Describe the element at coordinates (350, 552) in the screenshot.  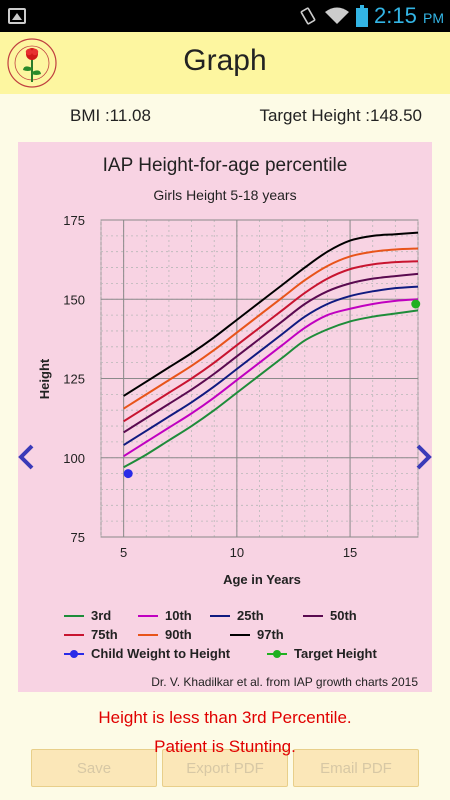
I see `x-tick-label: 15` at that location.